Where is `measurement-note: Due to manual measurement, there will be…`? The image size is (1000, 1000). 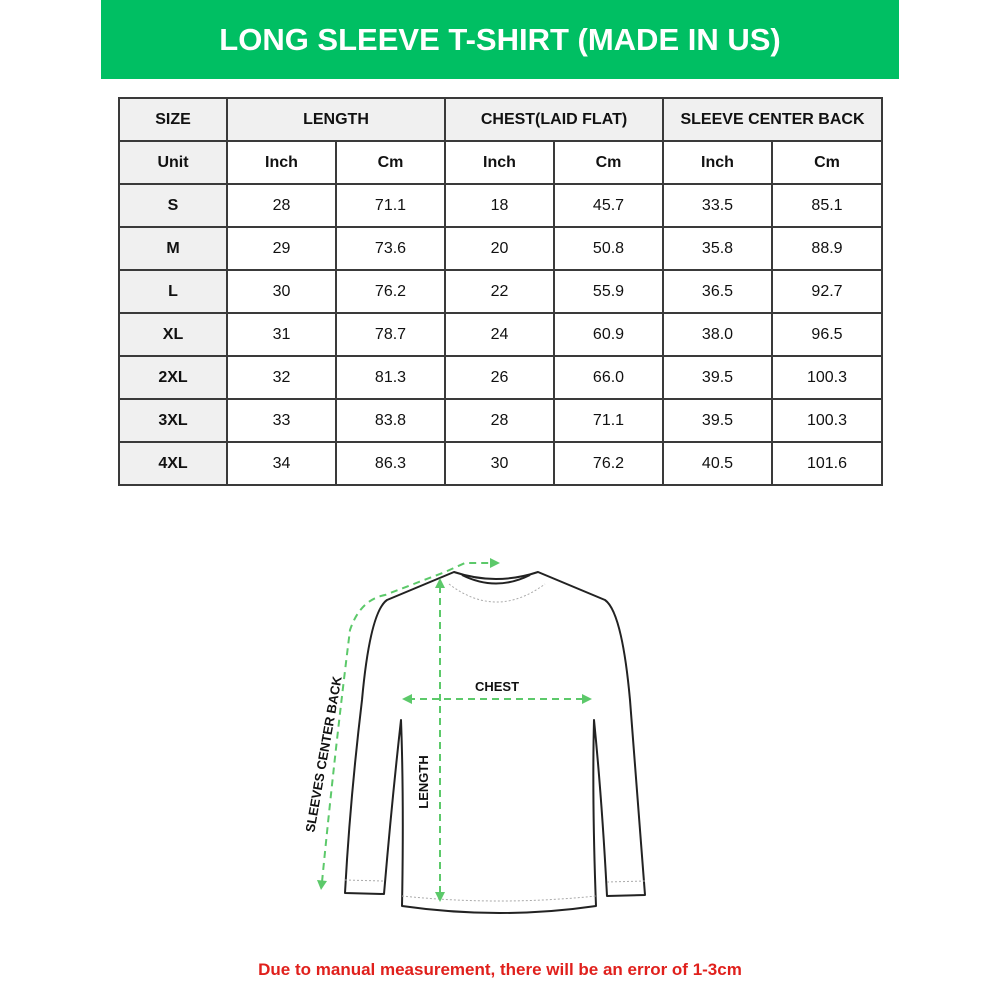 measurement-note: Due to manual measurement, there will be… is located at coordinates (500, 969).